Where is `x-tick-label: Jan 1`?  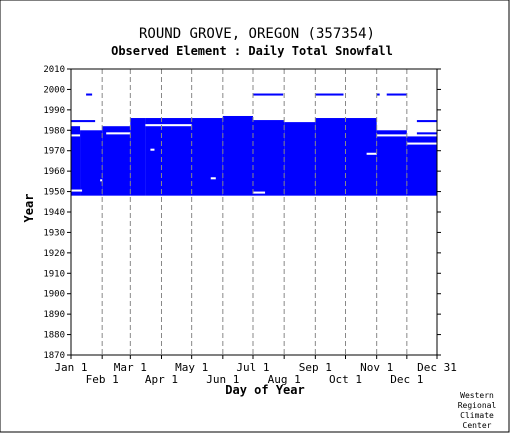
x-tick-label: Jan 1 is located at coordinates (70, 367).